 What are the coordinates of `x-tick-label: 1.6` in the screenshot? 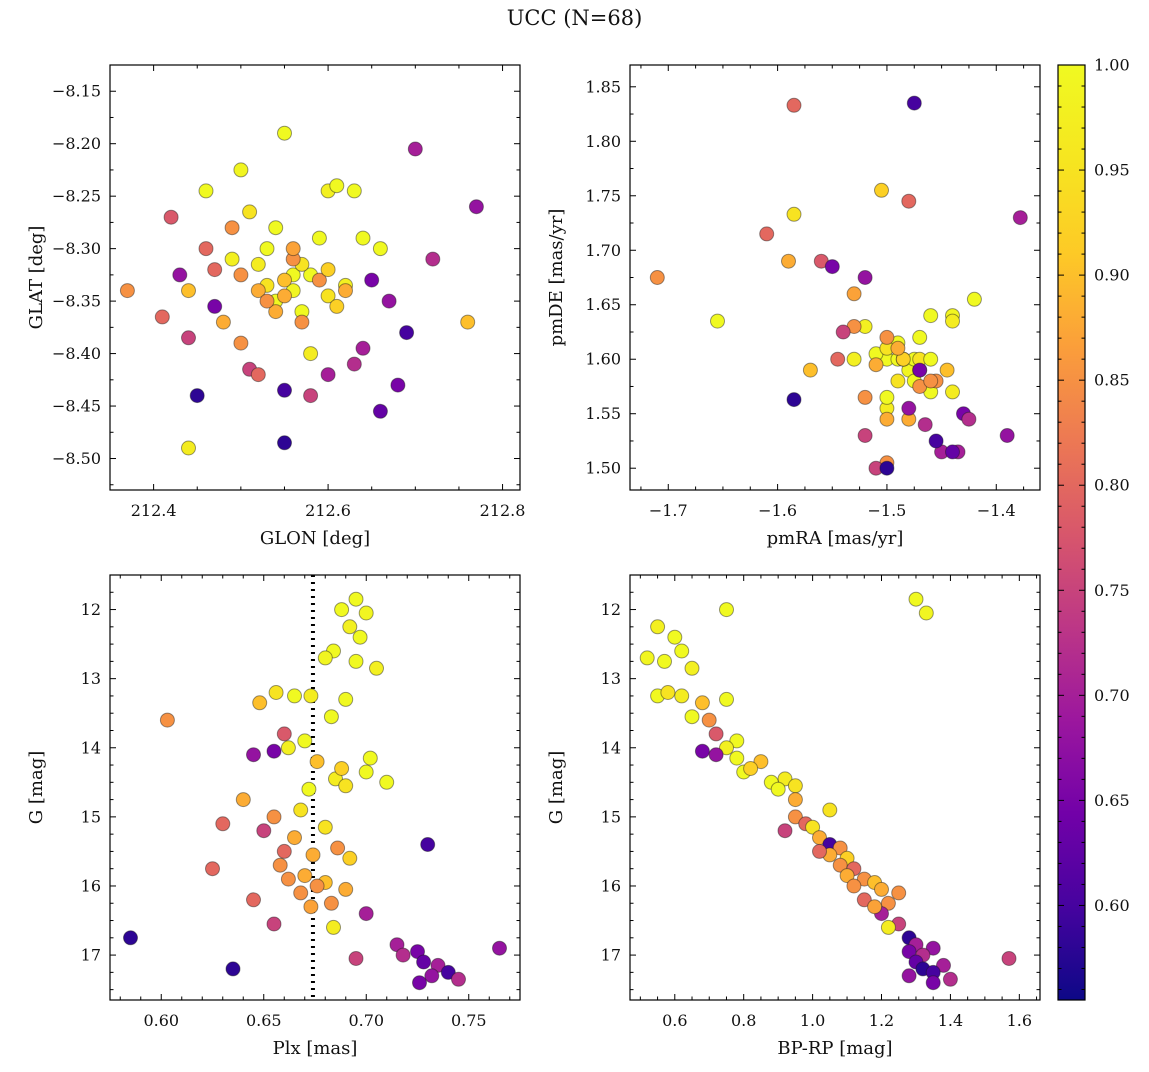 It's located at (1019, 1020).